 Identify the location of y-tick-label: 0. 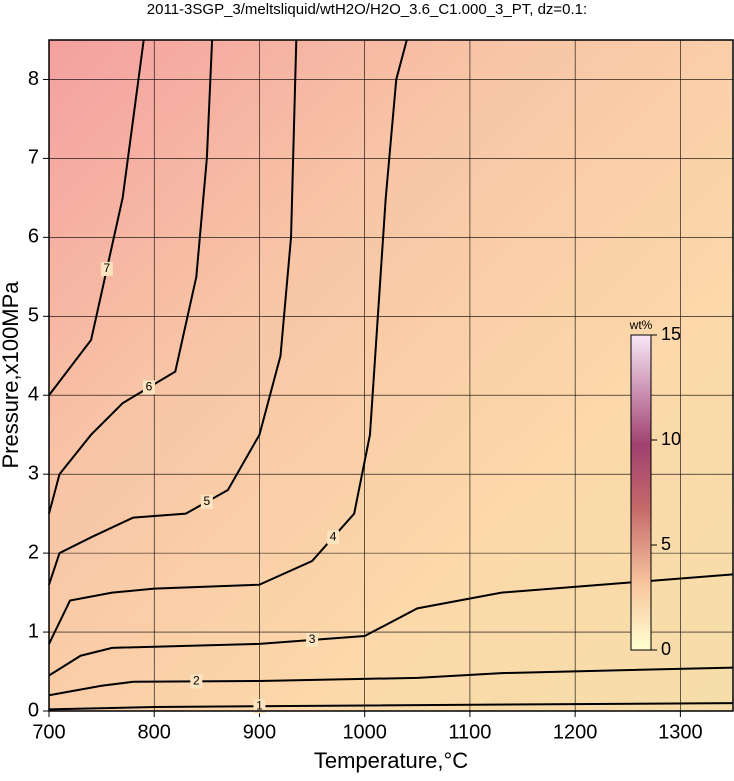
(33, 710).